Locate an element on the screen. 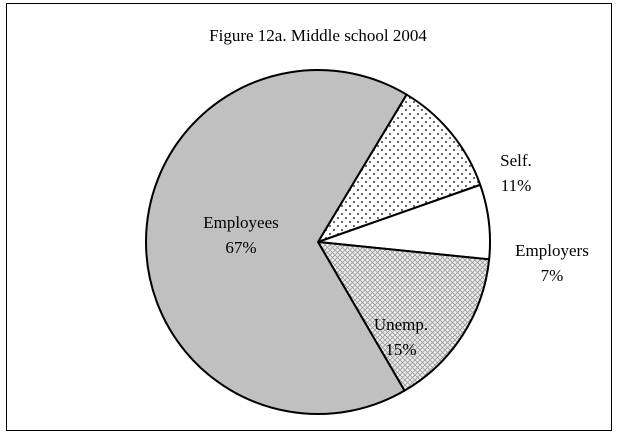 This screenshot has height=434, width=618. pie-slice-self is located at coordinates (399, 168).